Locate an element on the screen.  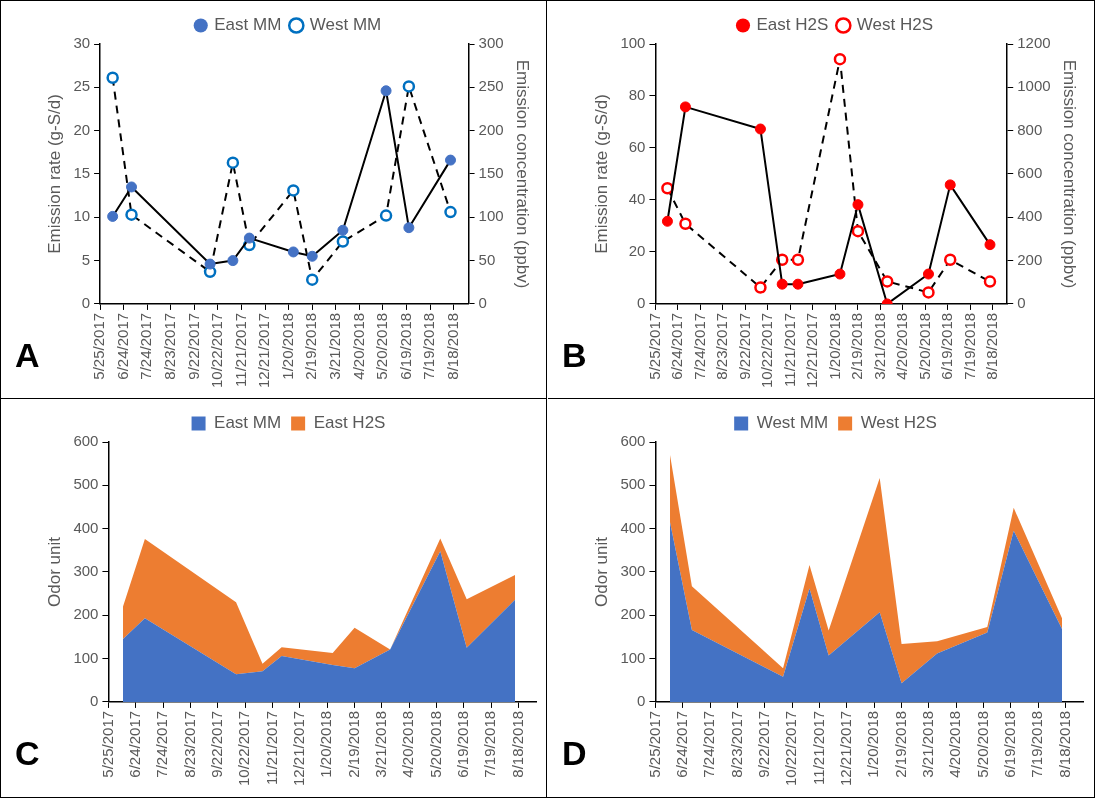
y2-tick-label: 1000 is located at coordinates (1034, 86).